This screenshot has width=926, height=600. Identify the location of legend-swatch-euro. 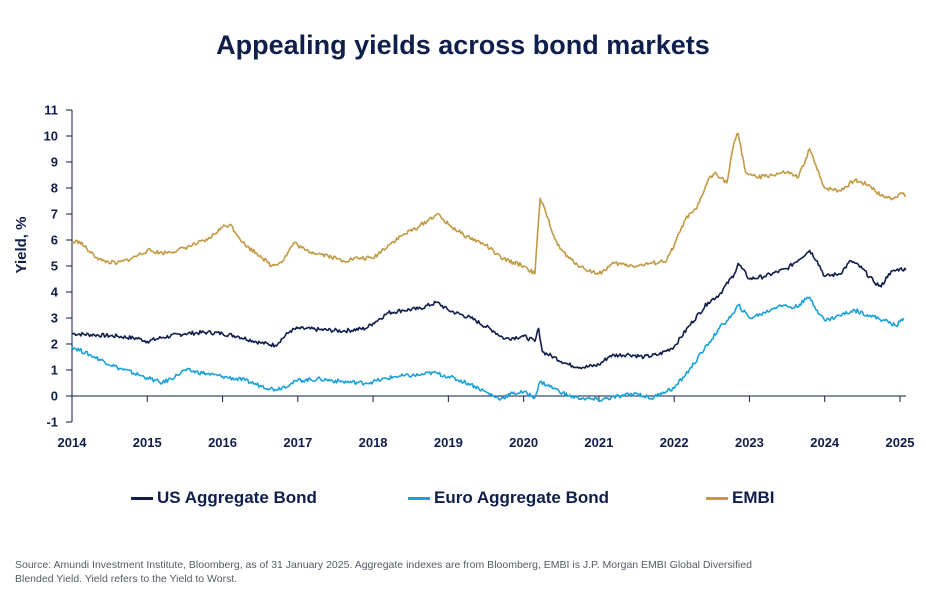
(419, 498).